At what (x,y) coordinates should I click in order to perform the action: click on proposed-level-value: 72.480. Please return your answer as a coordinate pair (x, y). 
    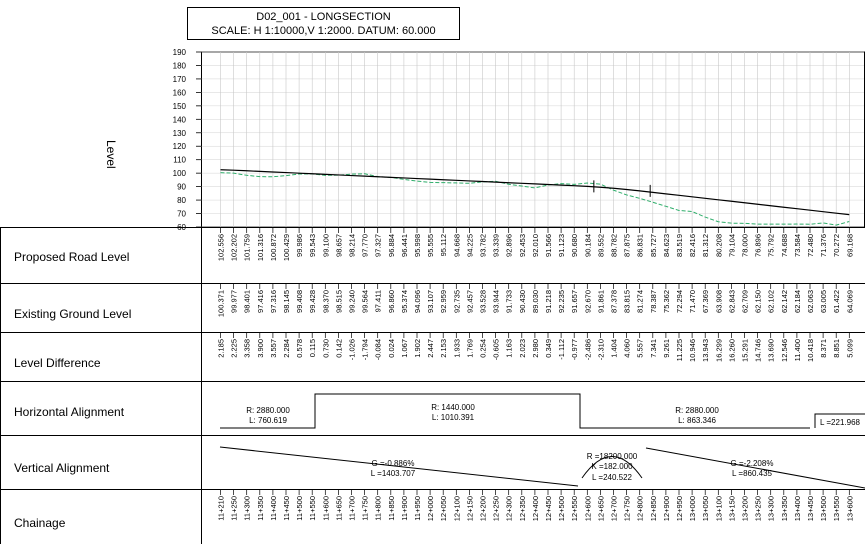
    Looking at the image, I should click on (810, 245).